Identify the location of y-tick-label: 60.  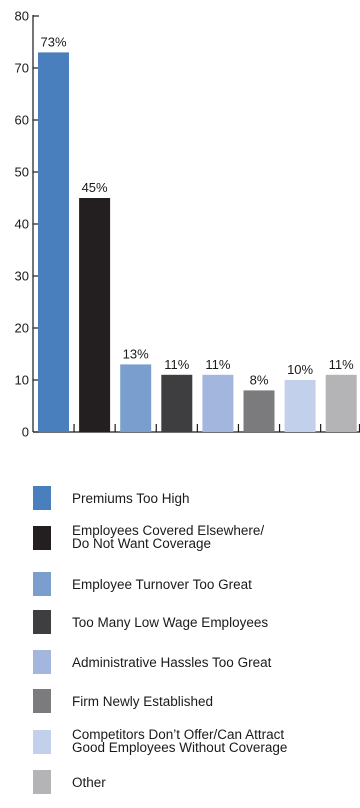
(22, 120).